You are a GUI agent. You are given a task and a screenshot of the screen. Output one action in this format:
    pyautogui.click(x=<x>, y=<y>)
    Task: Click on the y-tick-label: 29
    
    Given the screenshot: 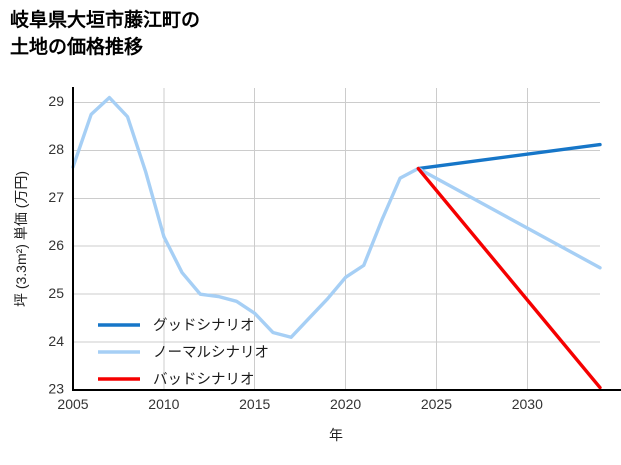 What is the action you would take?
    pyautogui.click(x=56, y=101)
    